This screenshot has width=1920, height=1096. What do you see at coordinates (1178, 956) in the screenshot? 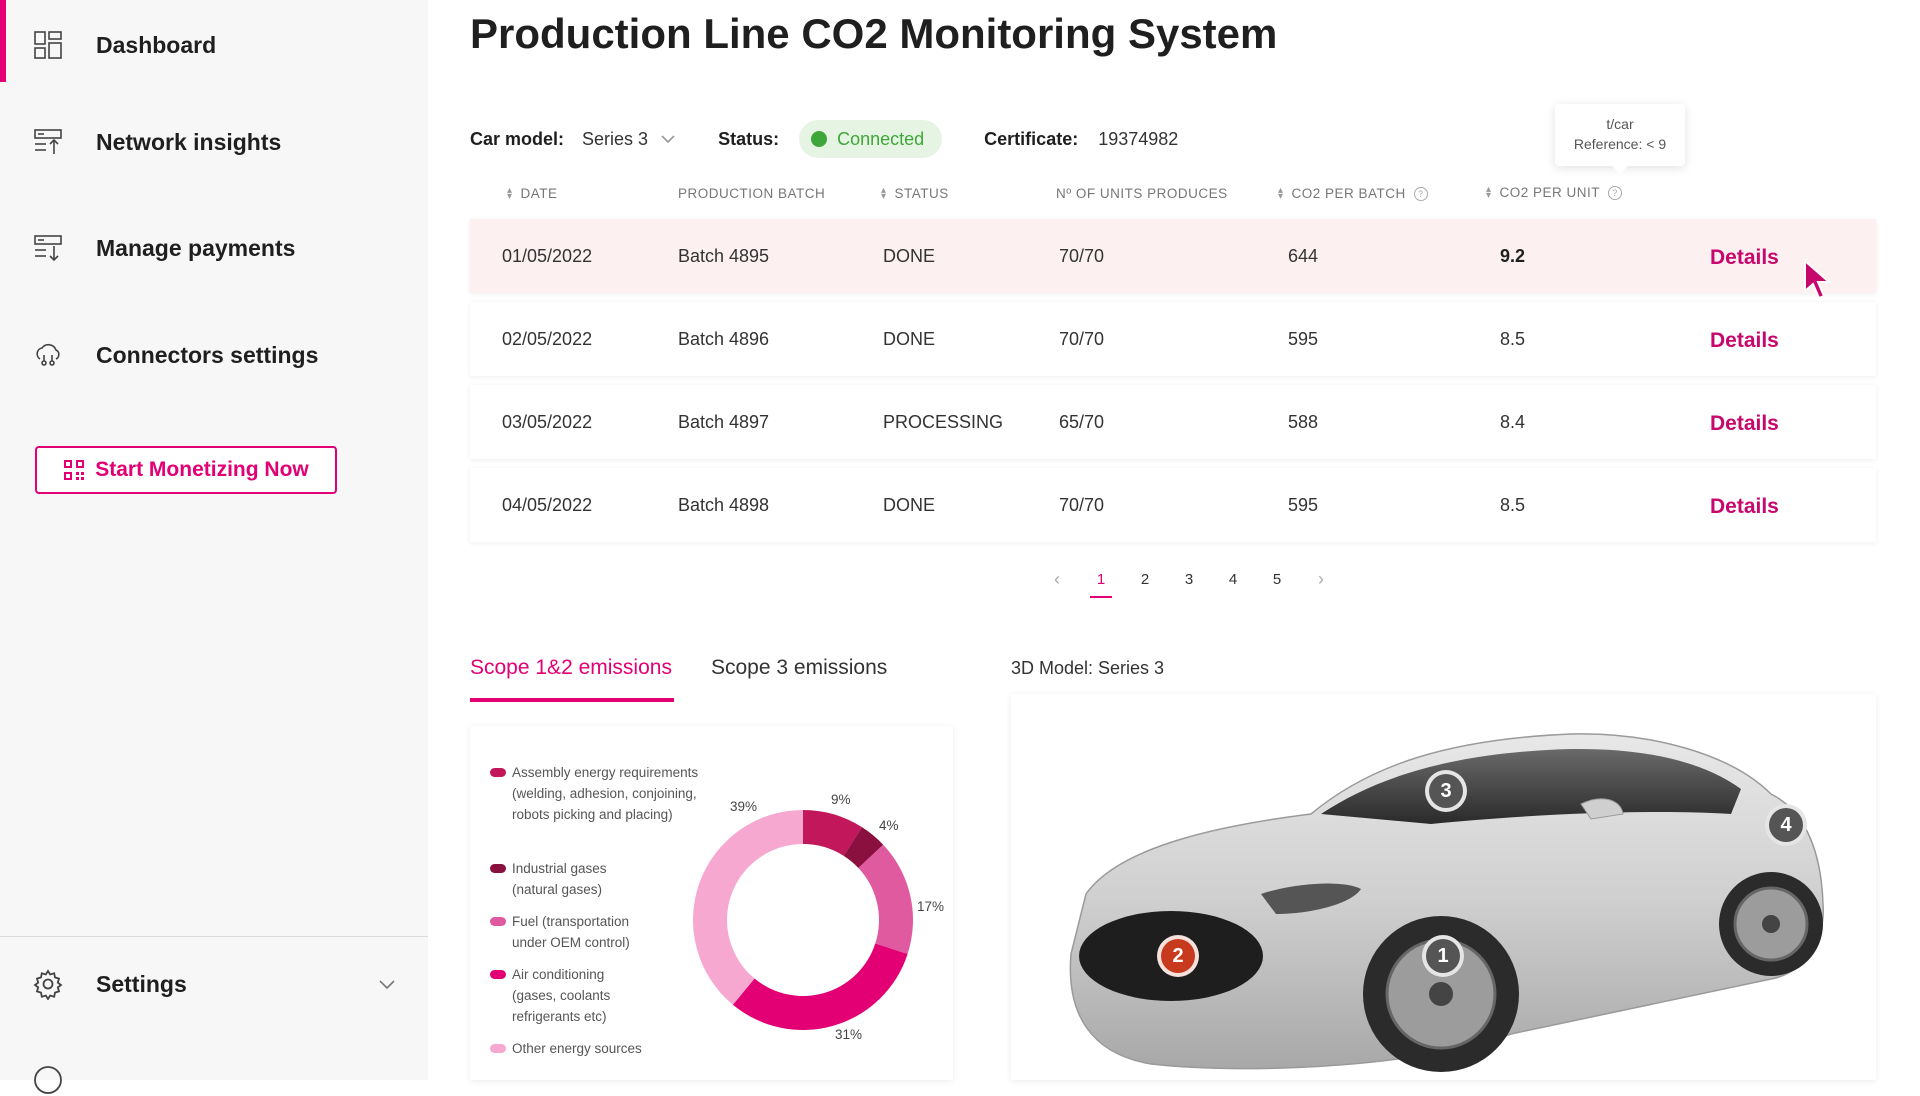
I see `car-marker-2: 2` at bounding box center [1178, 956].